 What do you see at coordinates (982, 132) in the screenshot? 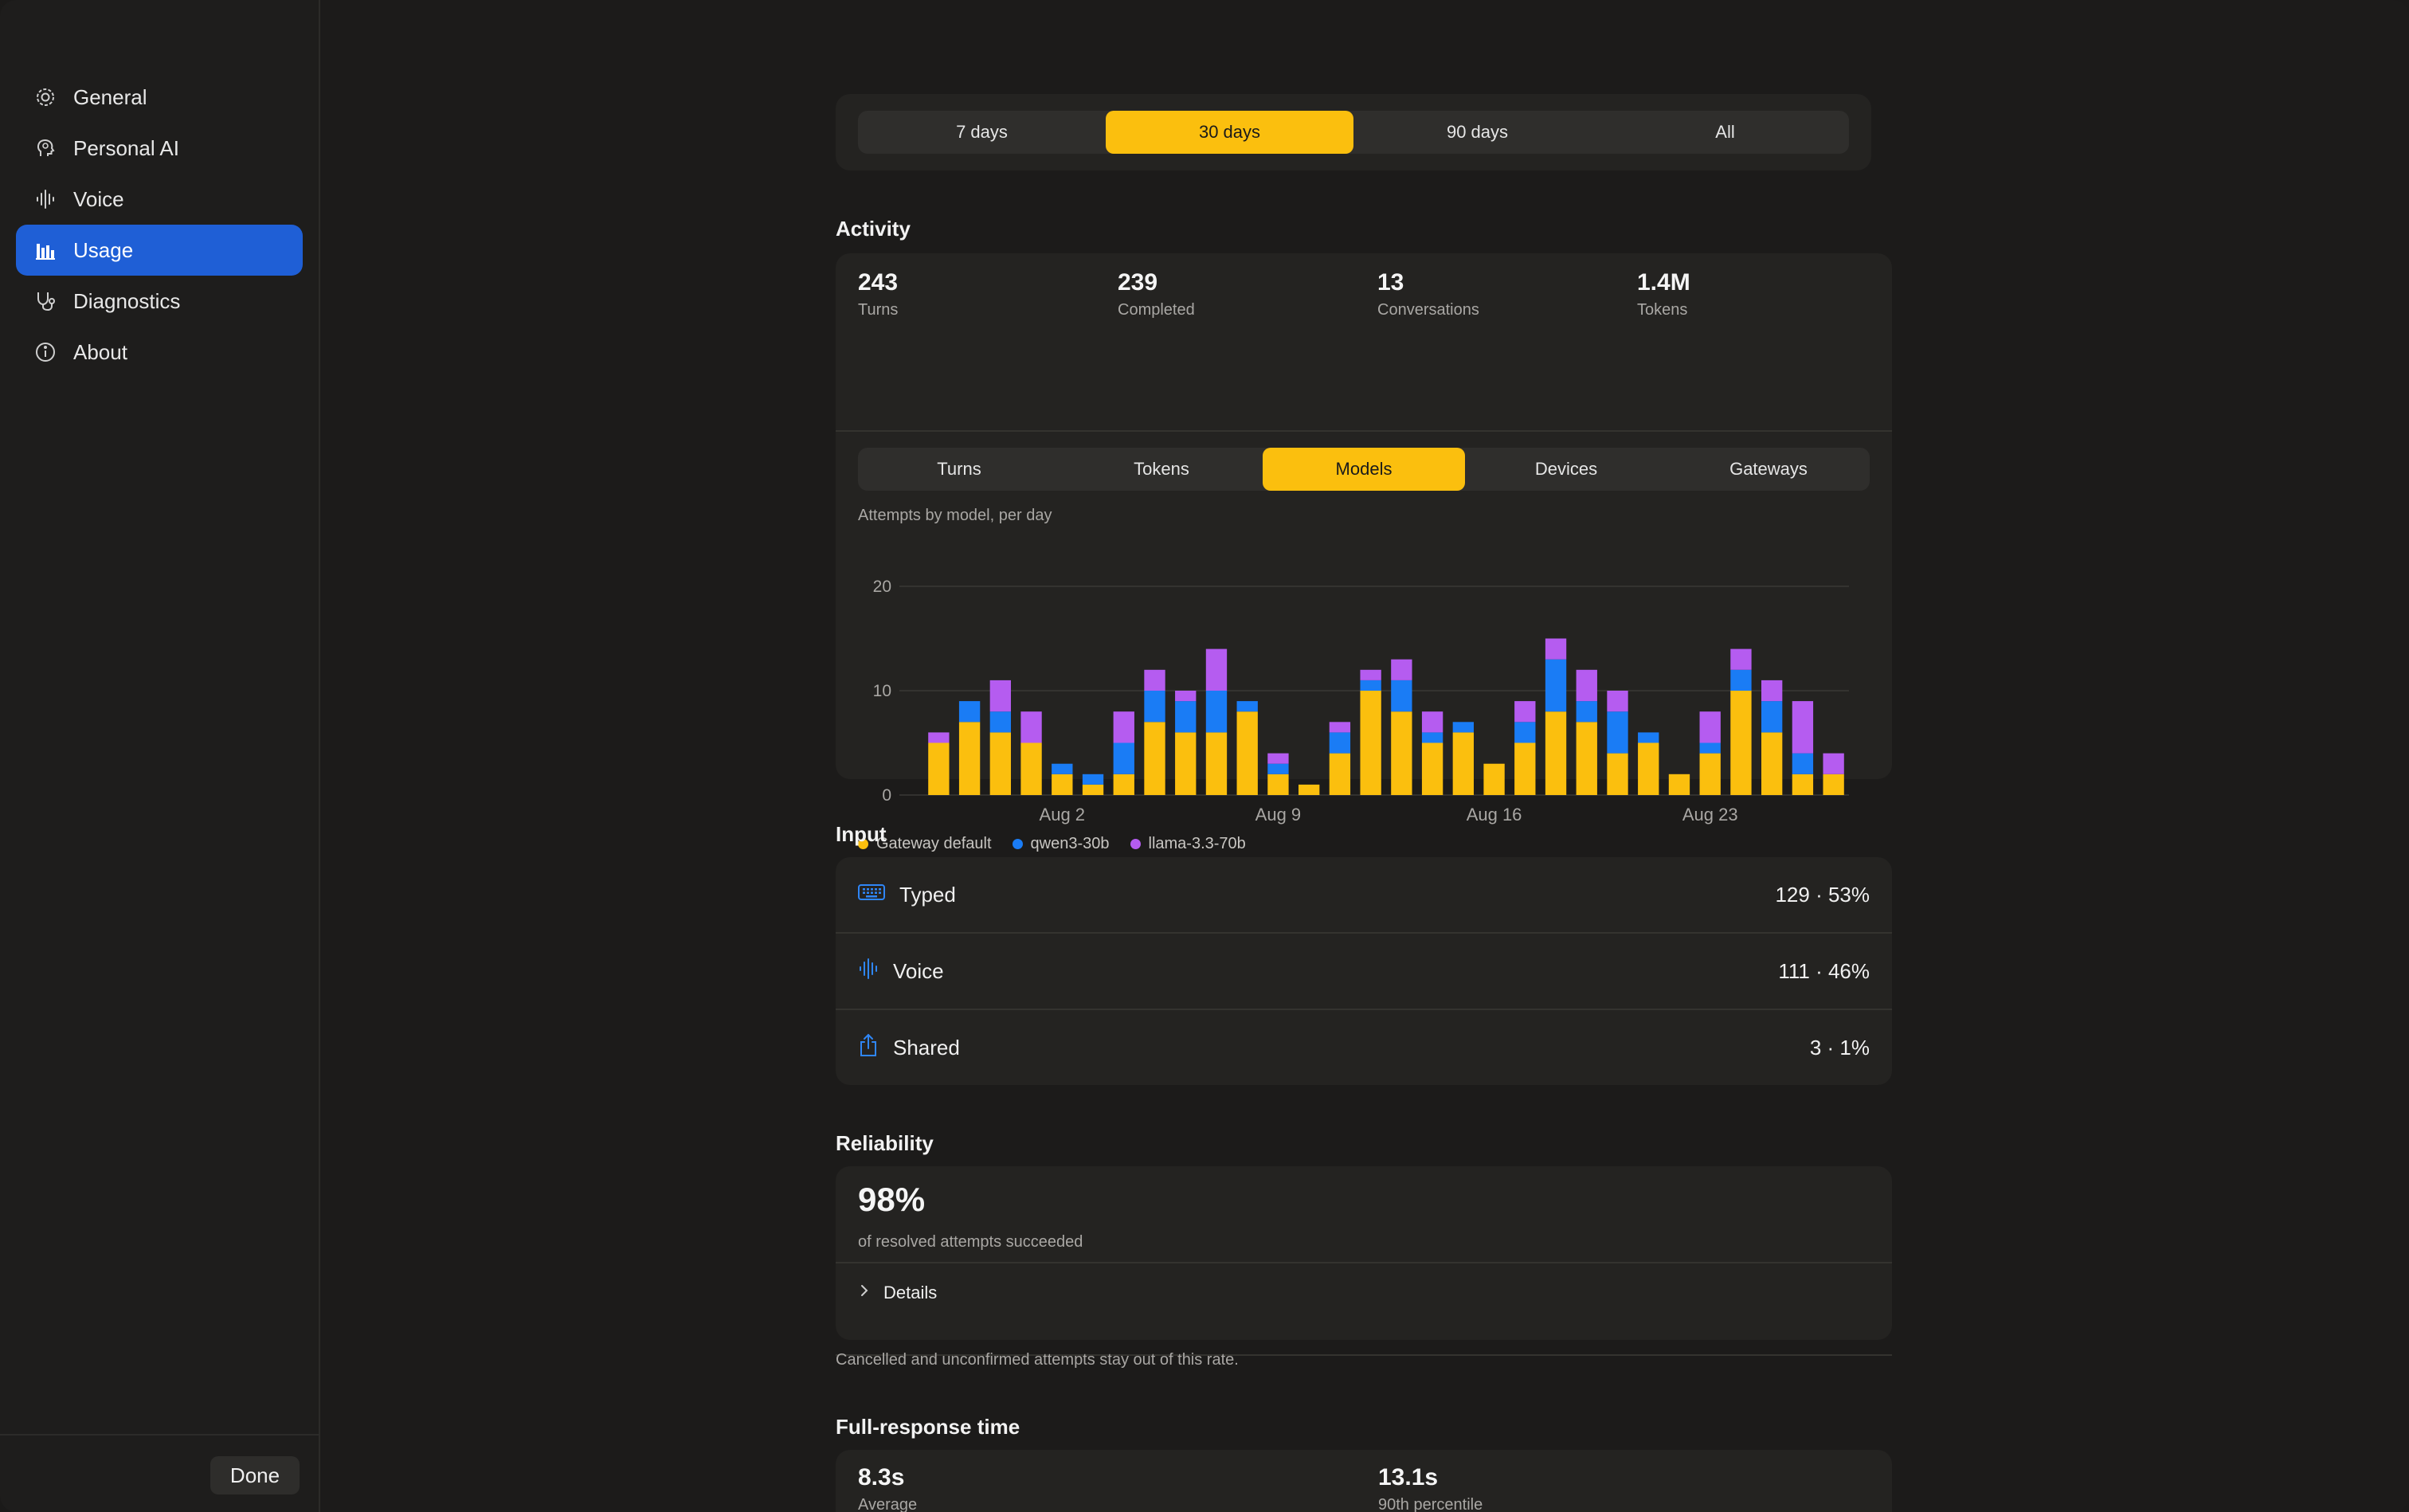
I see `range-7-days: 7 days` at bounding box center [982, 132].